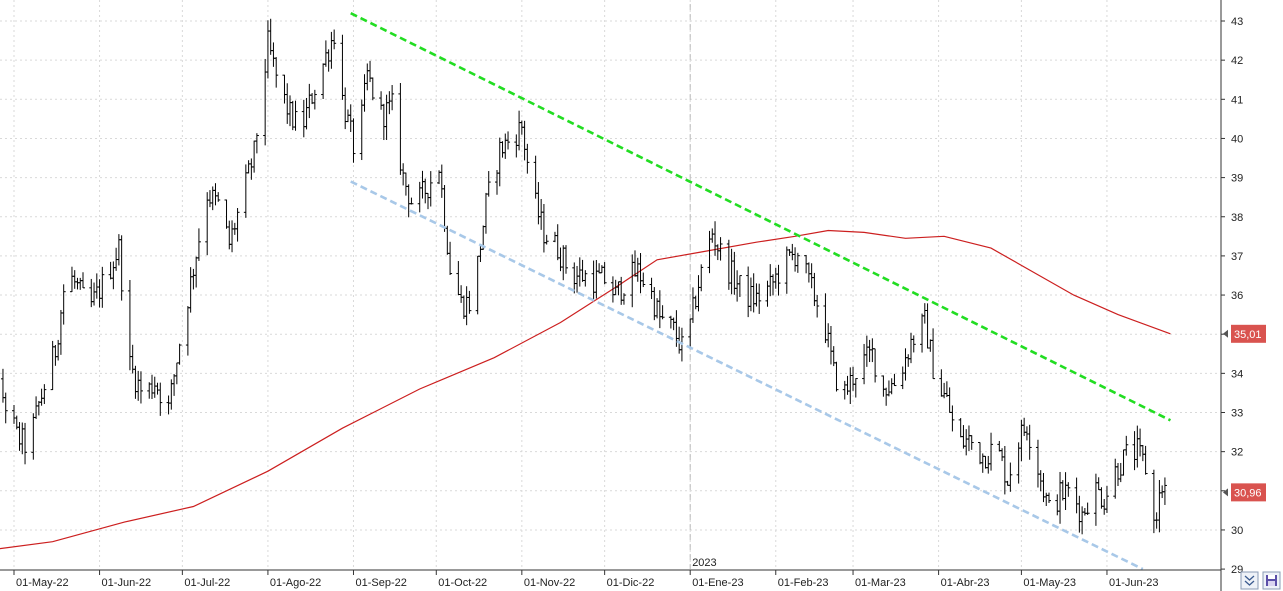 This screenshot has width=1283, height=591. Describe the element at coordinates (1225, 492) in the screenshot. I see `last-price-badge-pointer` at that location.